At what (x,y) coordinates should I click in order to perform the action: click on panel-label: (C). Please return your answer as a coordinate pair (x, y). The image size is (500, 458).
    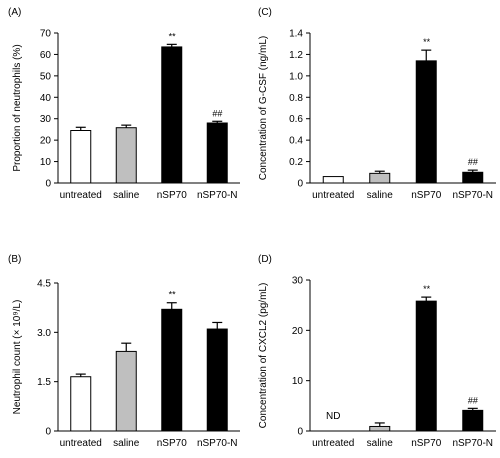
    Looking at the image, I should click on (265, 12).